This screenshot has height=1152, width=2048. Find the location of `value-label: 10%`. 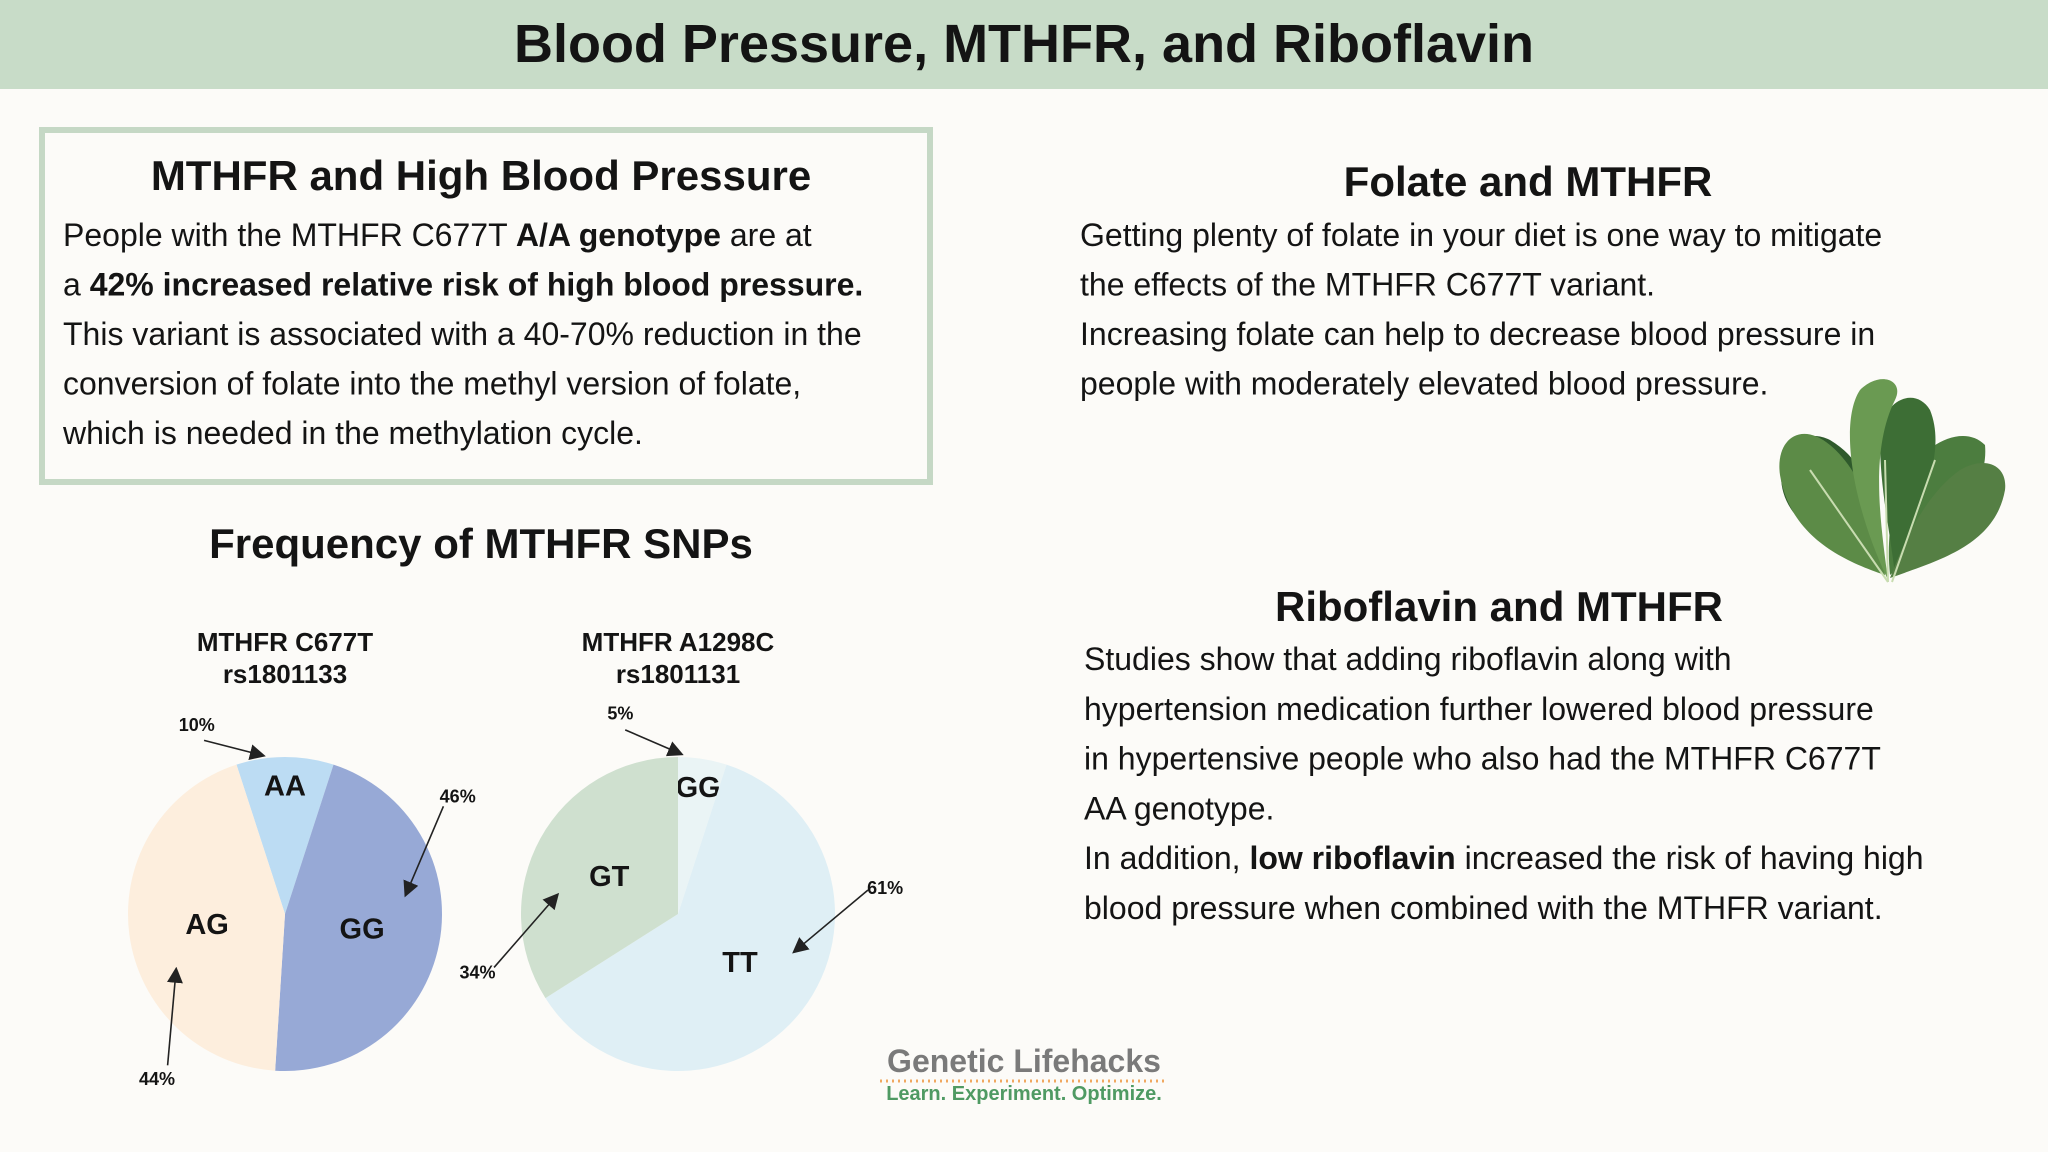

value-label: 10% is located at coordinates (197, 725).